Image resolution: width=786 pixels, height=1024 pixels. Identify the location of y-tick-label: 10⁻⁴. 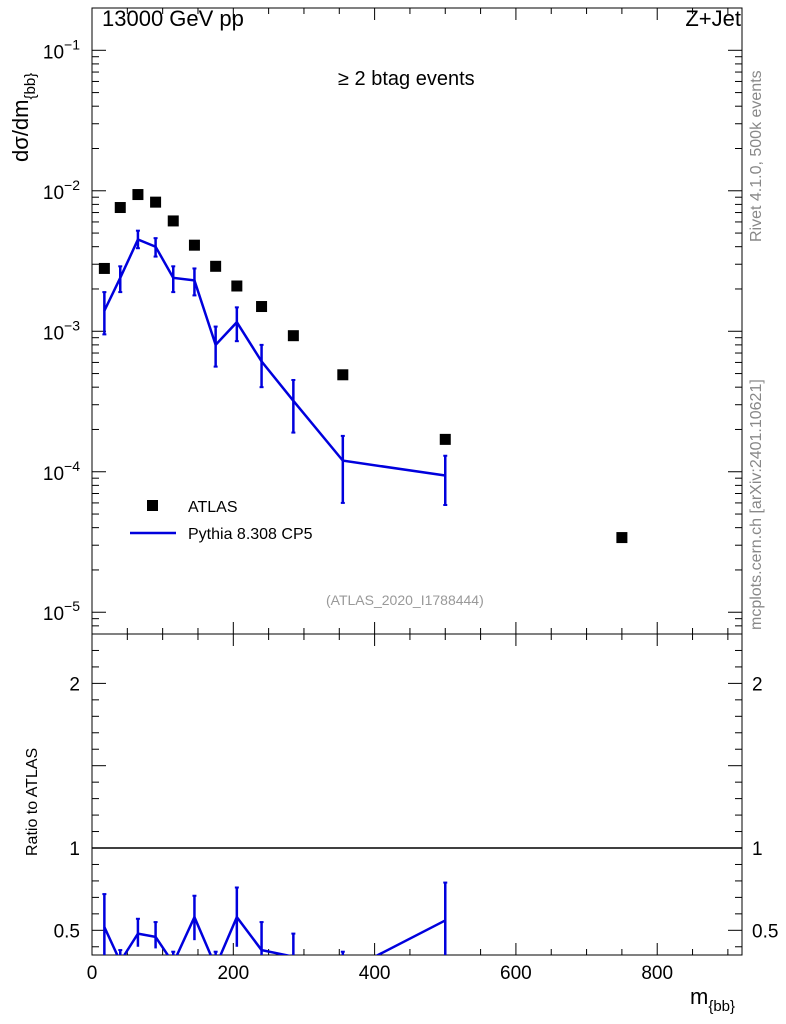
(61, 471).